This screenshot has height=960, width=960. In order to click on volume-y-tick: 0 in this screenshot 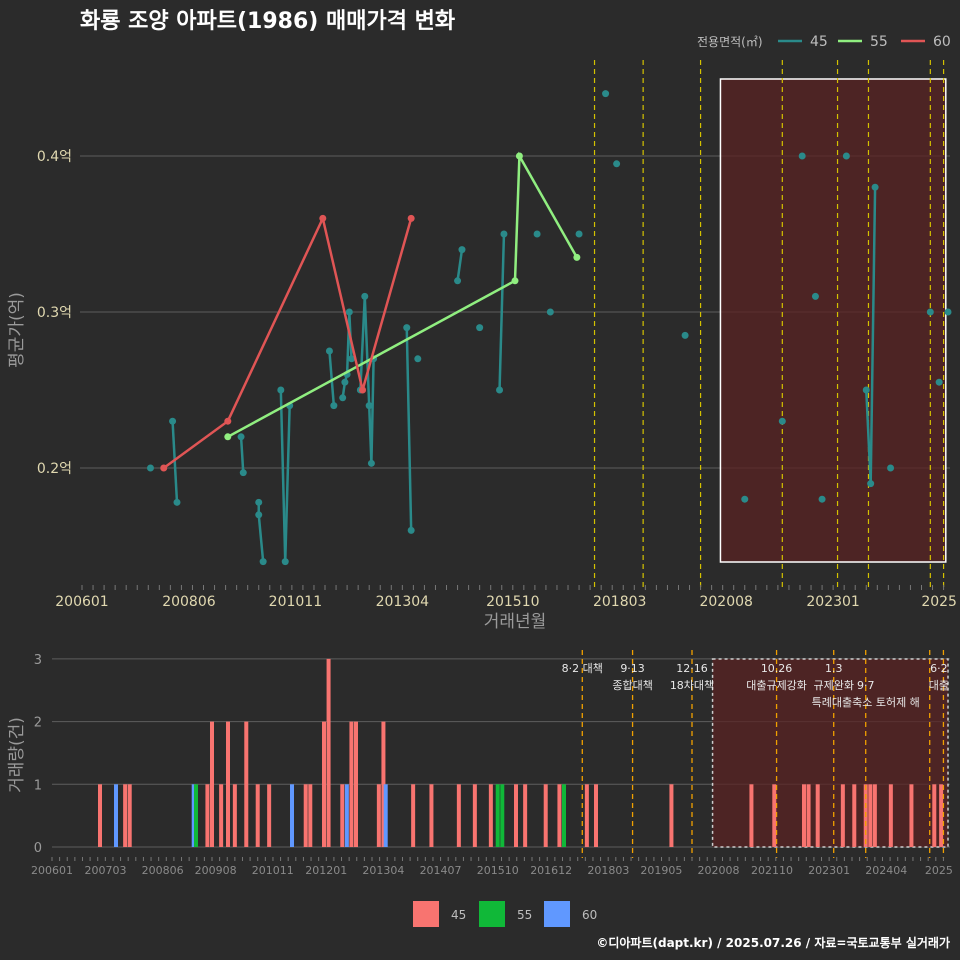, I will do `click(38, 848)`.